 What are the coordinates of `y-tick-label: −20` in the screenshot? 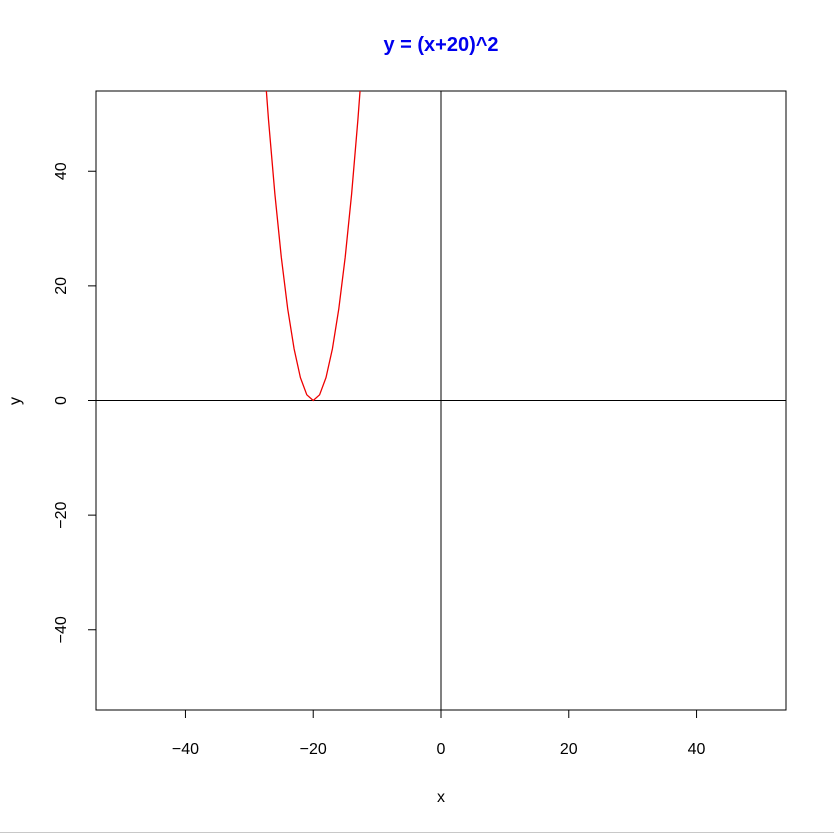 It's located at (61, 514).